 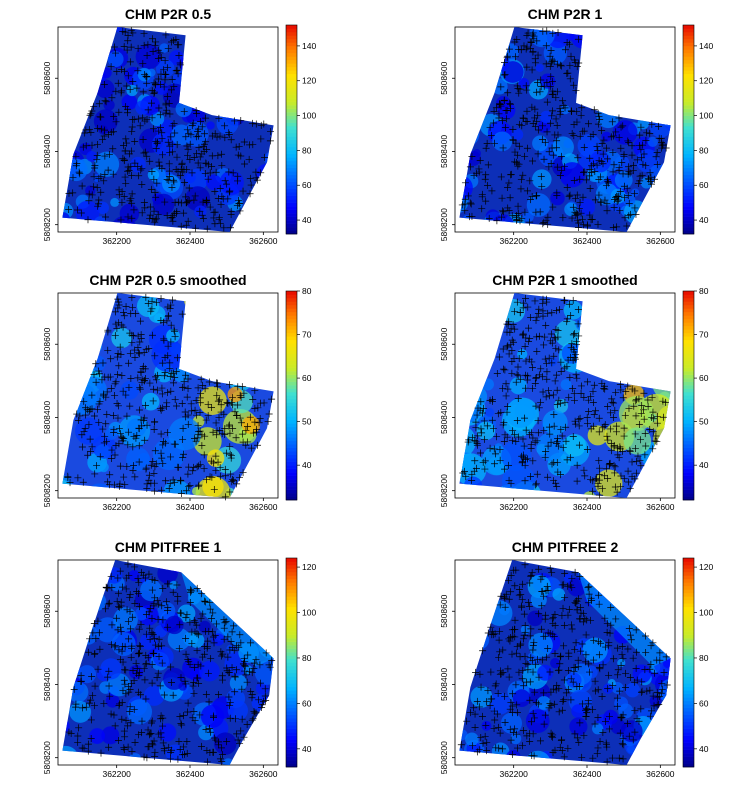 What do you see at coordinates (307, 422) in the screenshot?
I see `colorbar-tick-label: 50` at bounding box center [307, 422].